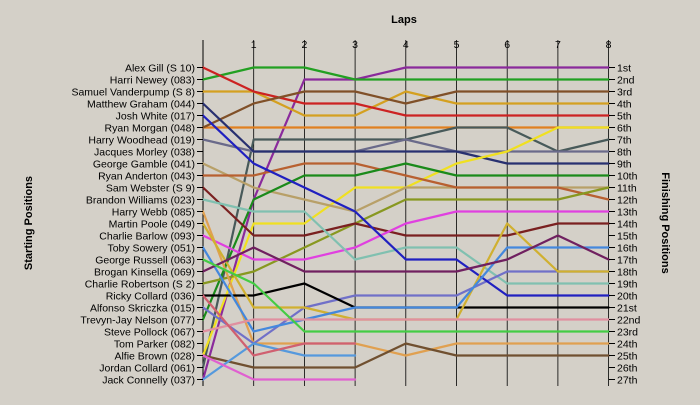  Describe the element at coordinates (624, 164) in the screenshot. I see `finish-label: 9th` at that location.